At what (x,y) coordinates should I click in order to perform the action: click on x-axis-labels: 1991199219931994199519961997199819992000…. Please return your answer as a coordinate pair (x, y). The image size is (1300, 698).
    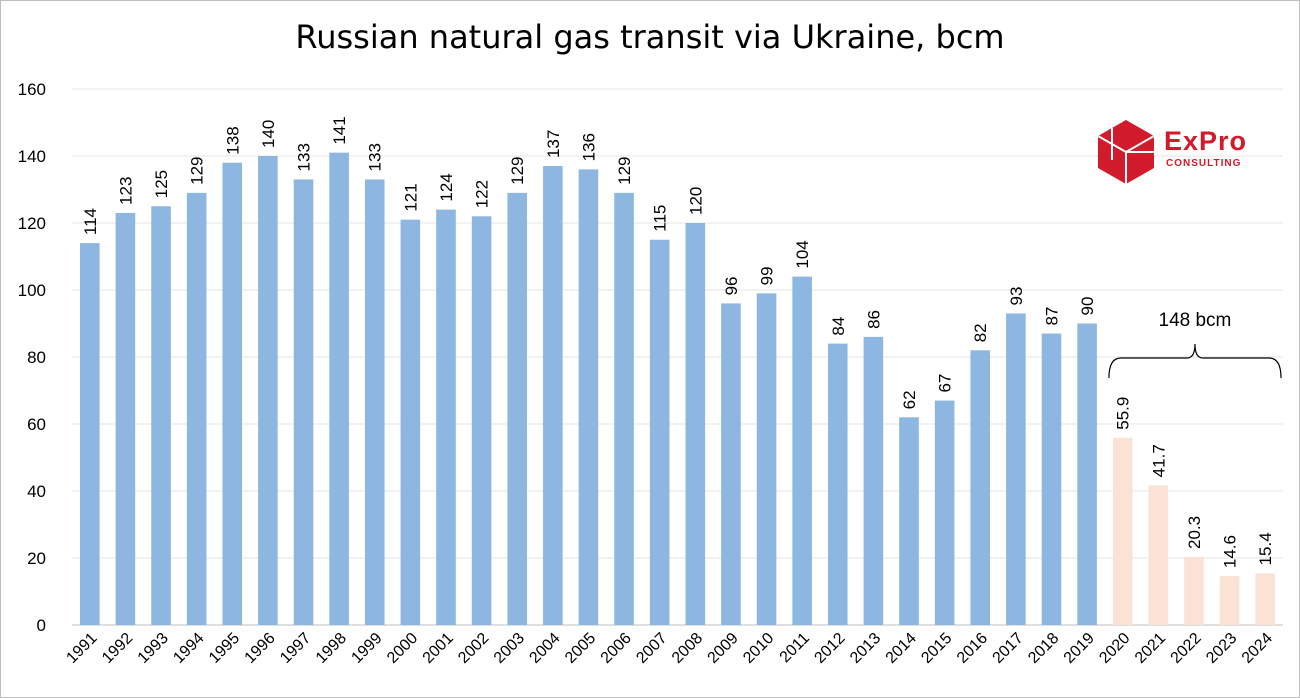
    Looking at the image, I should click on (669, 648).